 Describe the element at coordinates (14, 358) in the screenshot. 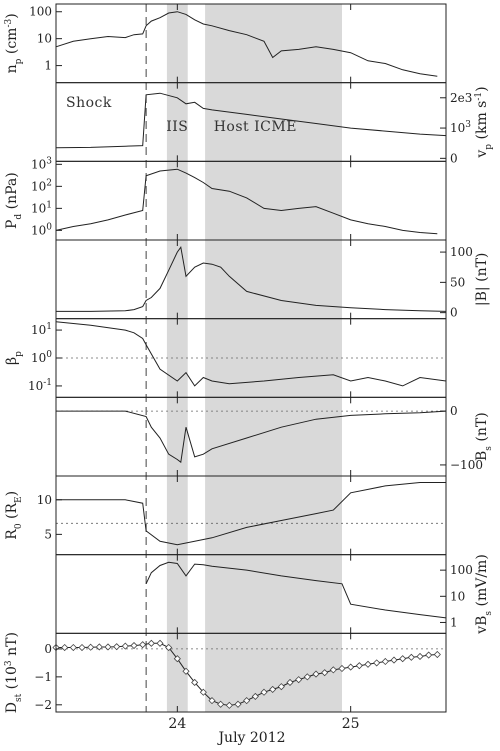

I see `y-axis-label-beta: βp` at that location.